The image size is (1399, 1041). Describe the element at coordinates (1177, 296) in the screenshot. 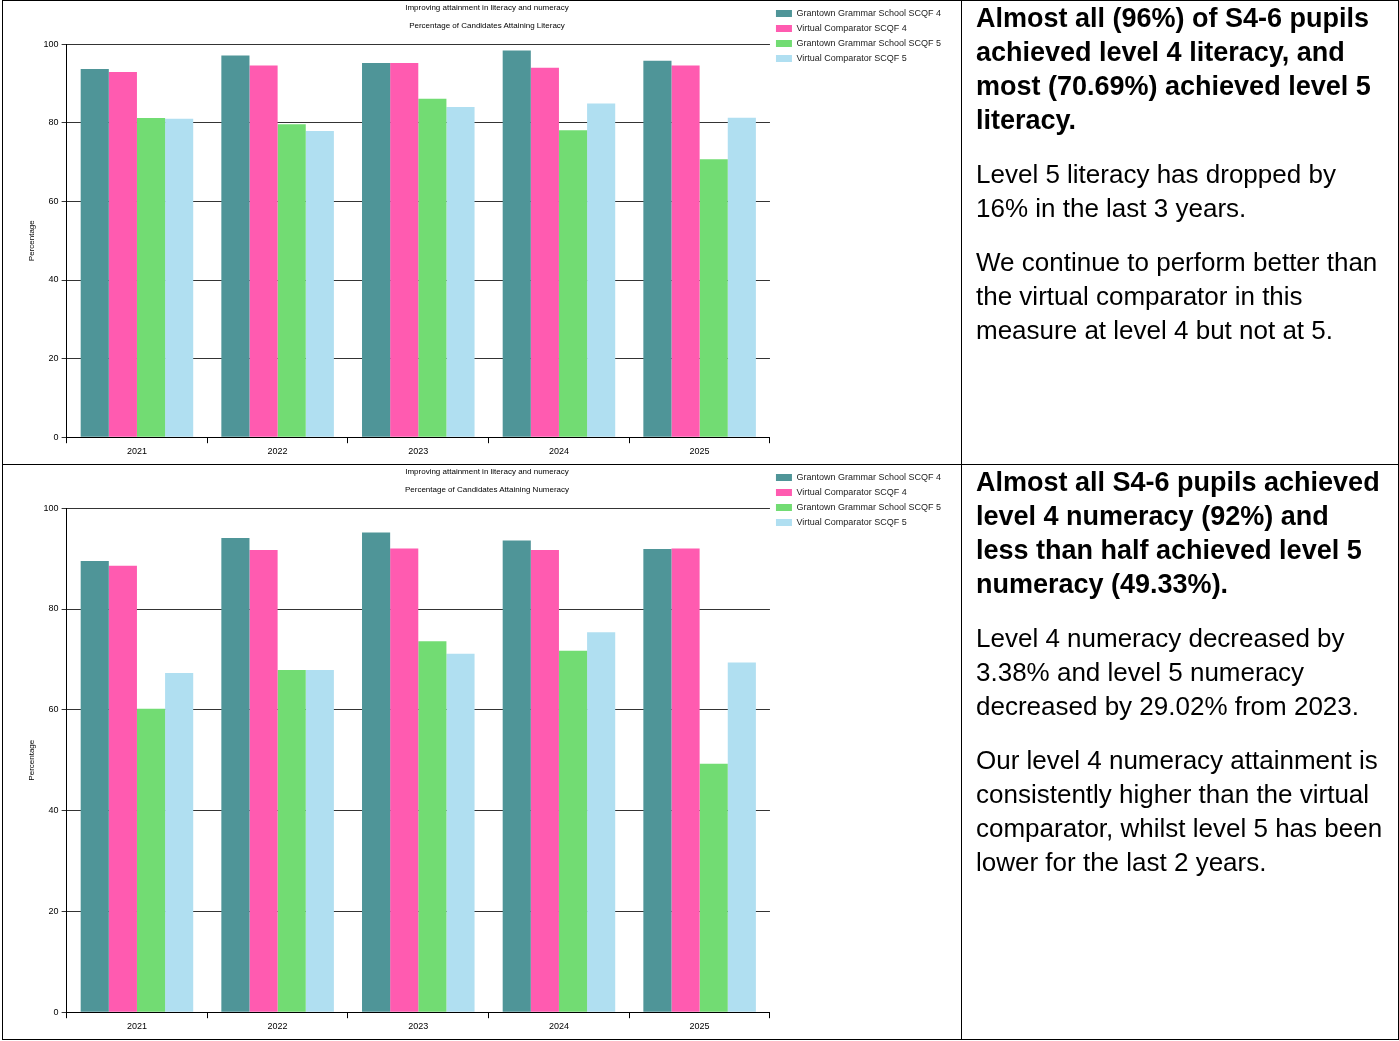

I see `text: We continue to perform better than the virtual comparator in this measure at level 4 but not at 5.` at that location.